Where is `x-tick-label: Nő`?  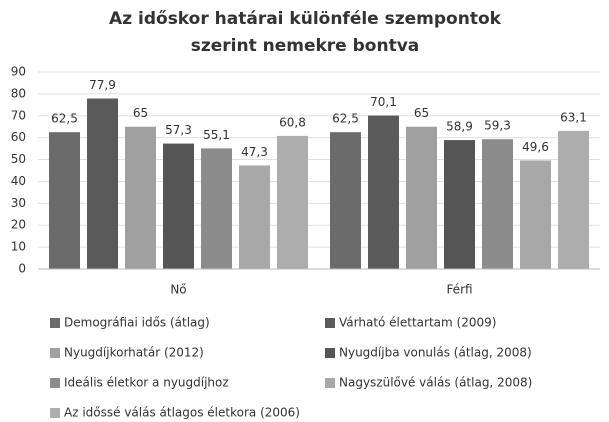
x-tick-label: Nő is located at coordinates (178, 290).